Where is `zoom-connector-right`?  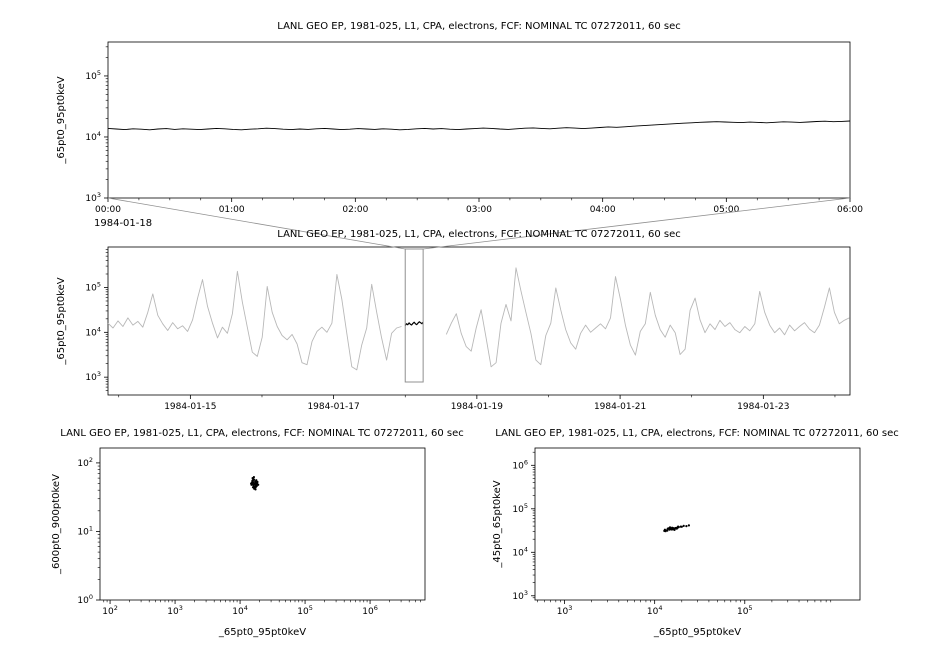 zoom-connector-right is located at coordinates (637, 223).